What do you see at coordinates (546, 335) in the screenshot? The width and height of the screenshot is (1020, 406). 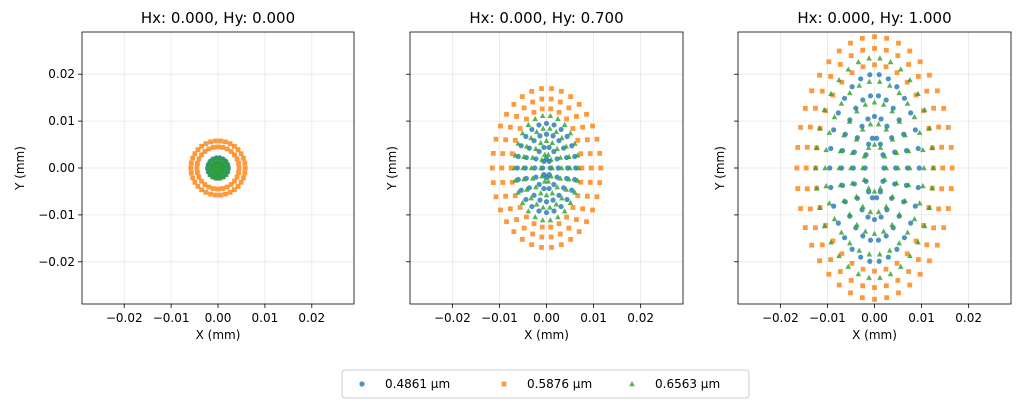 I see `x-axis-label: X (mm)` at bounding box center [546, 335].